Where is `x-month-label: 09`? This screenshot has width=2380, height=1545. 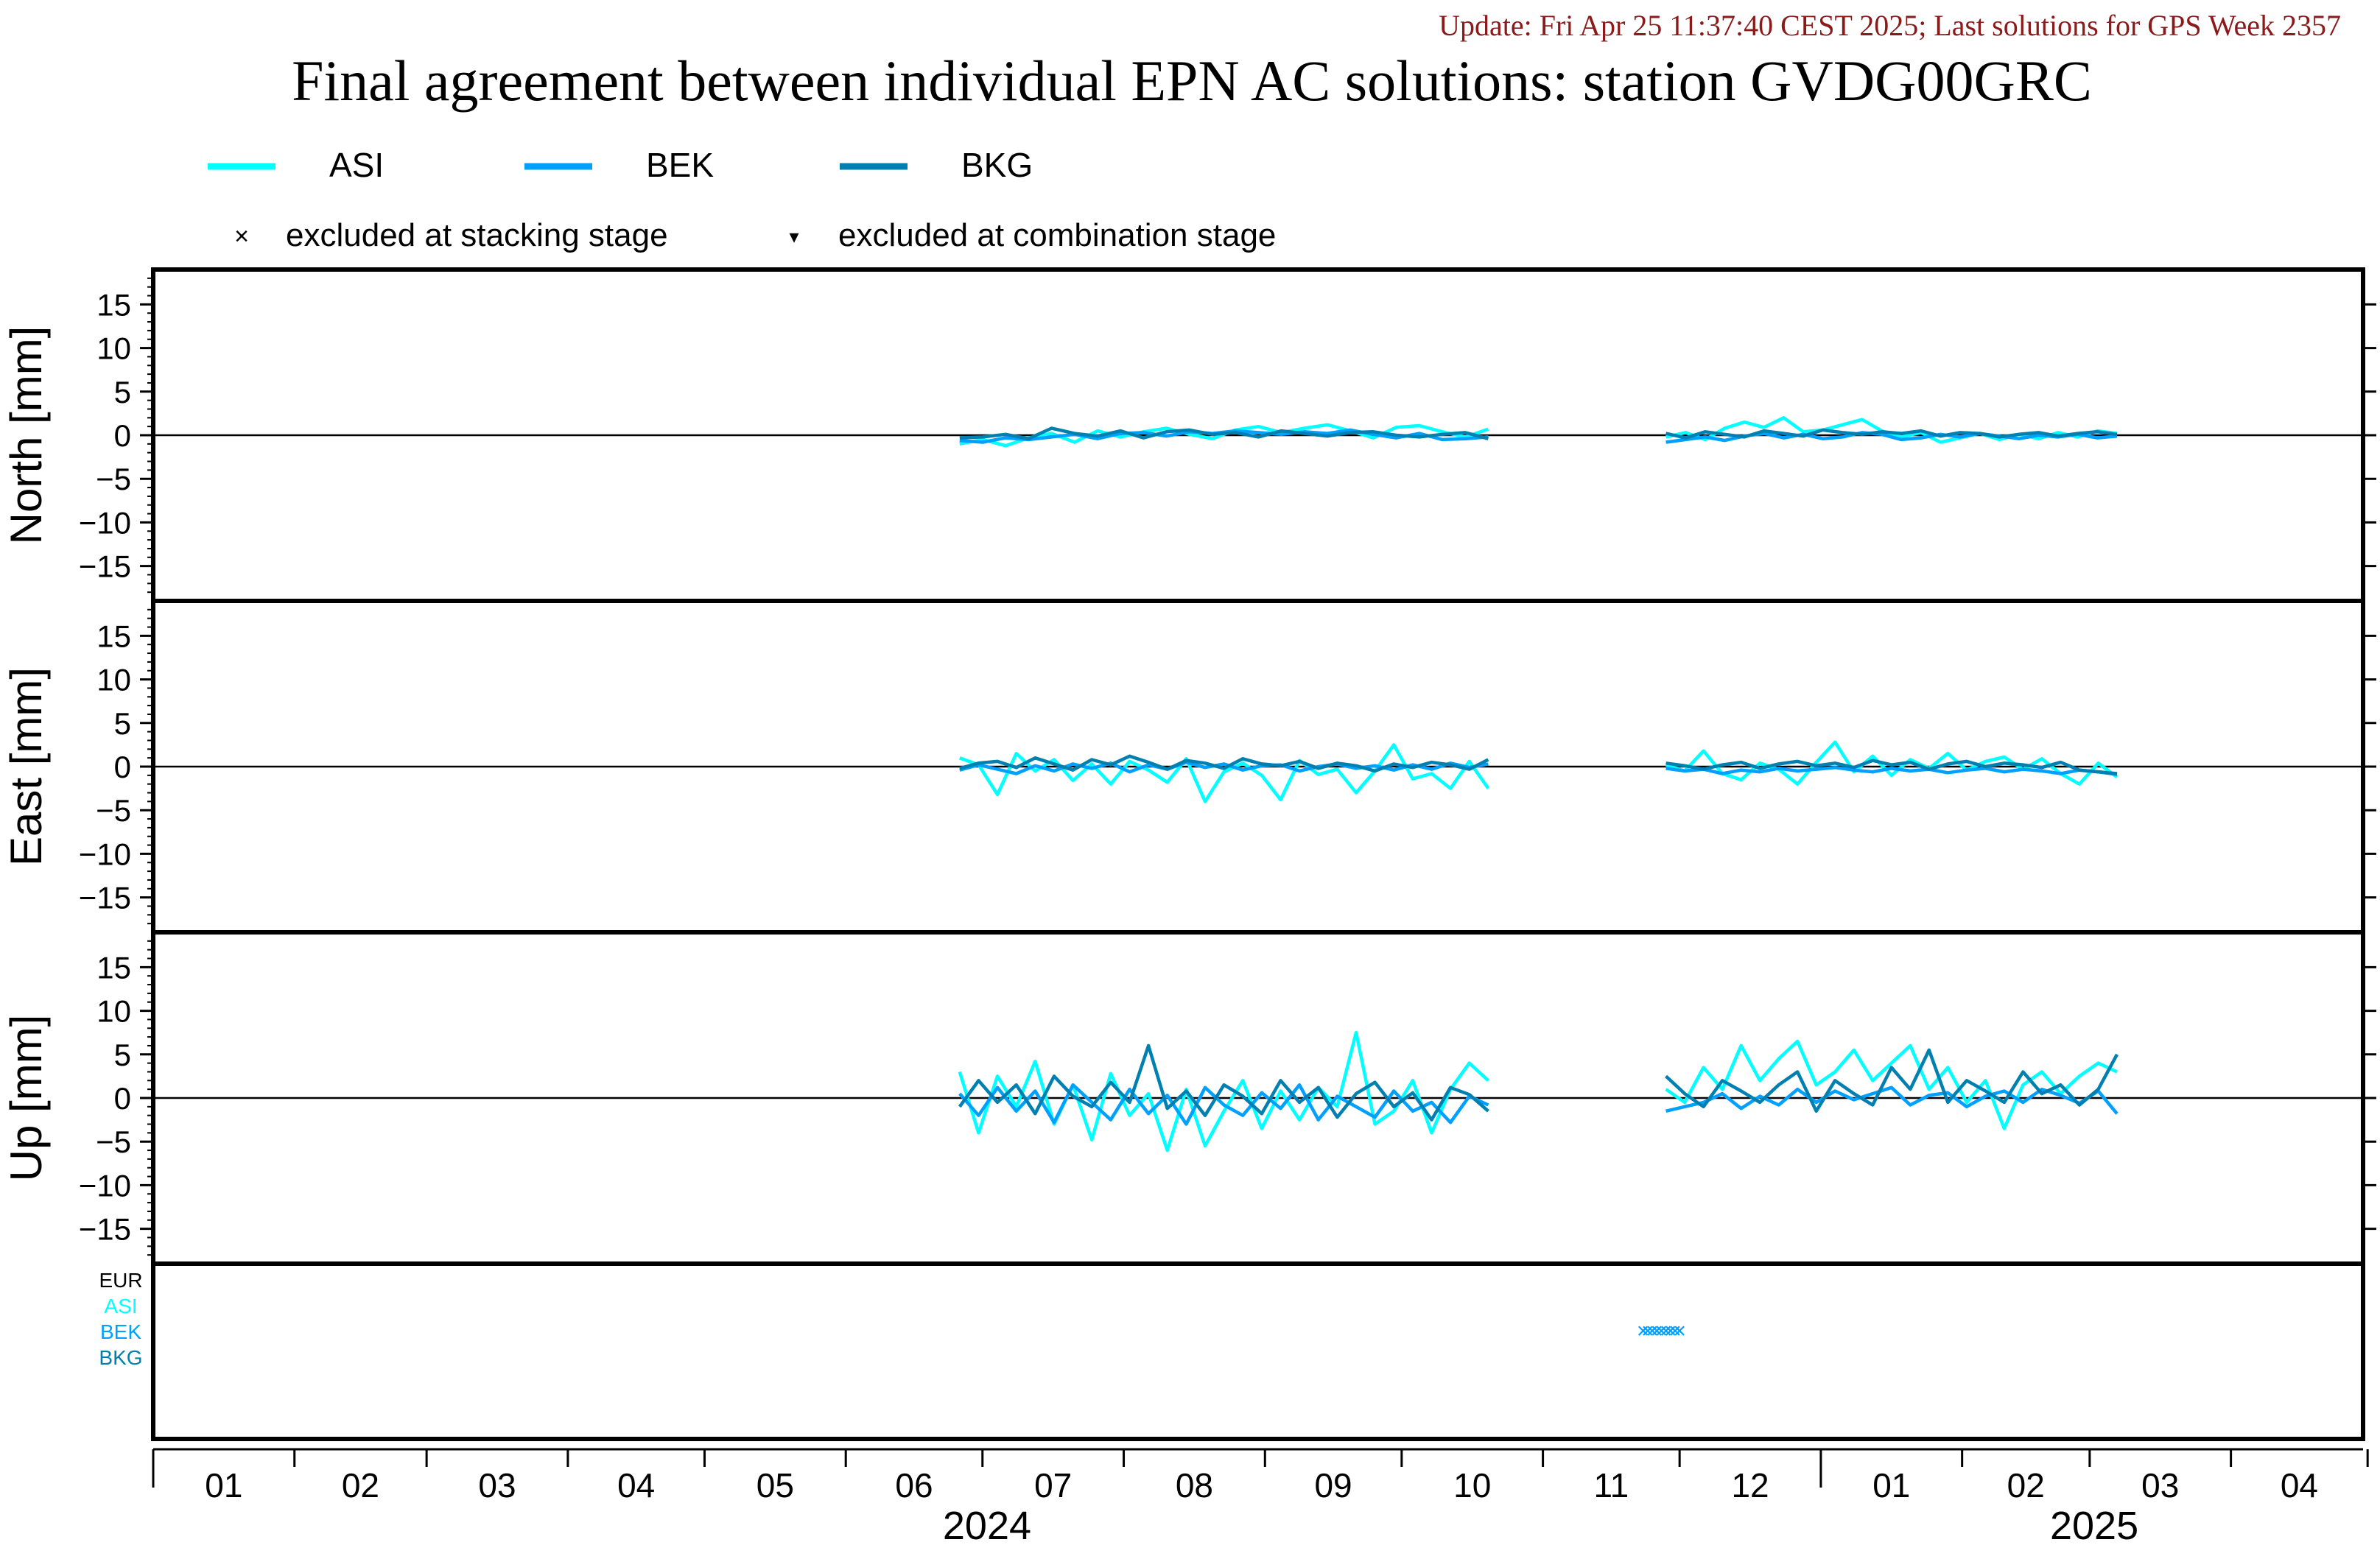 x-month-label: 09 is located at coordinates (1333, 1485).